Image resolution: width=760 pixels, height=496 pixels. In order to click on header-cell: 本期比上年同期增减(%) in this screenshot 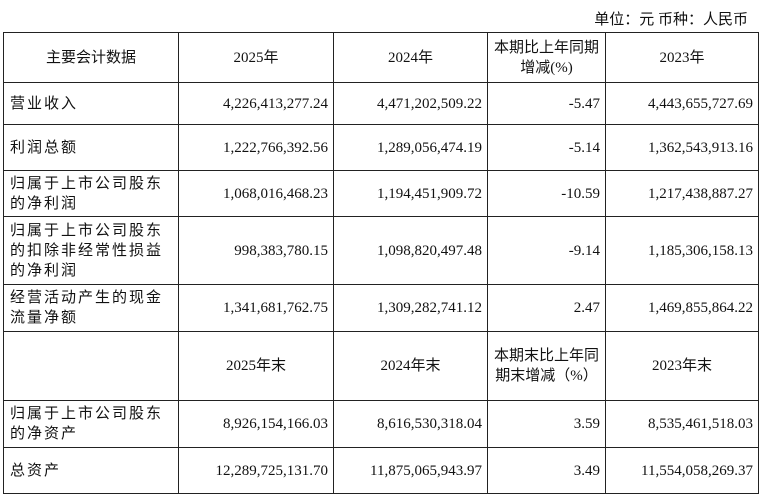, I will do `click(546, 57)`.